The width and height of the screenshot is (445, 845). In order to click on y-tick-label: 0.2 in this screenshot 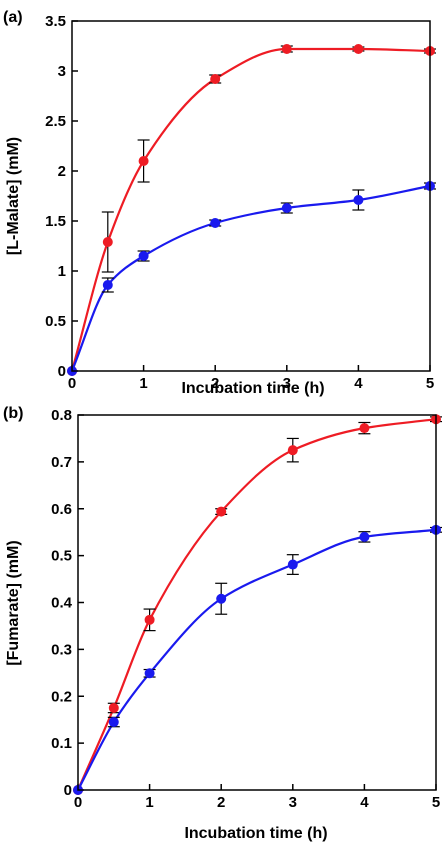, I will do `click(61, 696)`.